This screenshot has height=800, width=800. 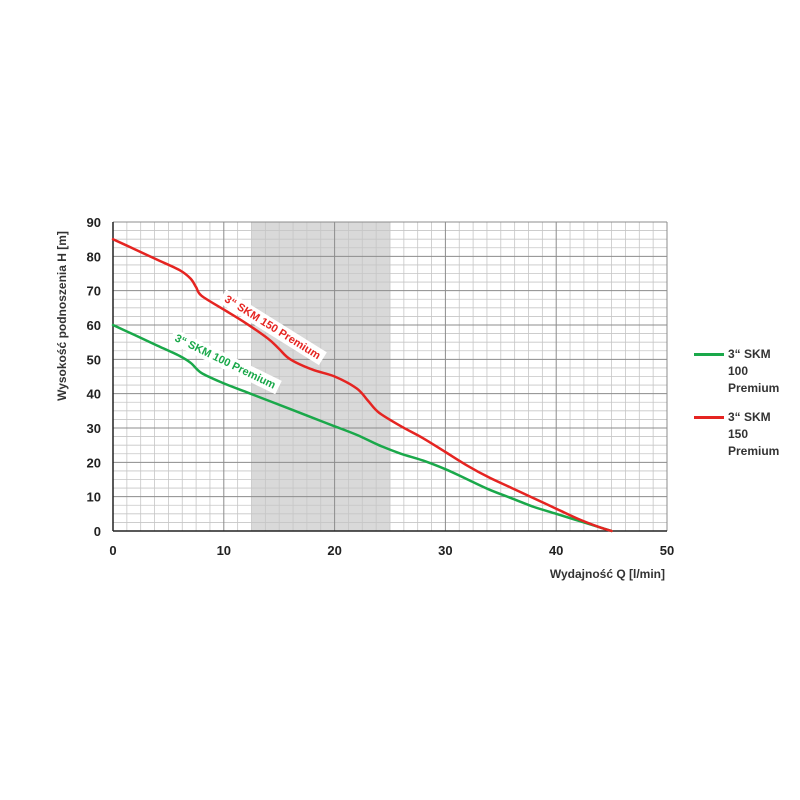 I want to click on y-tick-label: 0, so click(x=97, y=531).